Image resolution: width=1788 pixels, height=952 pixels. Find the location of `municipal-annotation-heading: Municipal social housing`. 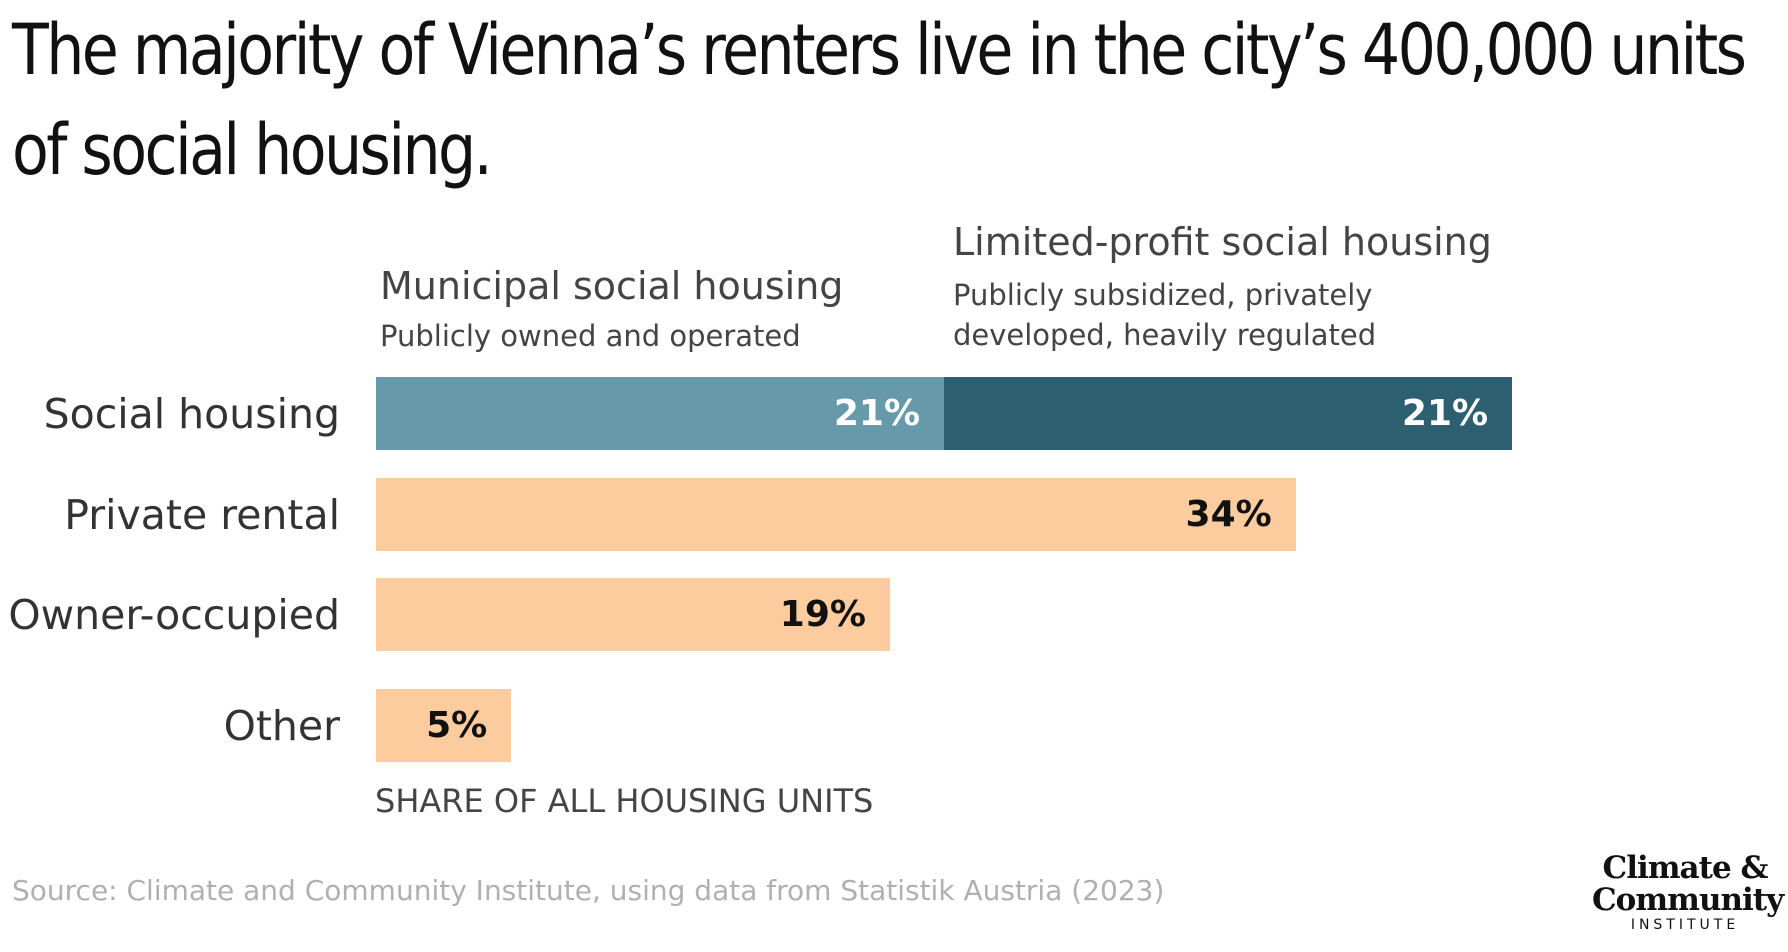

municipal-annotation-heading: Municipal social housing is located at coordinates (612, 286).